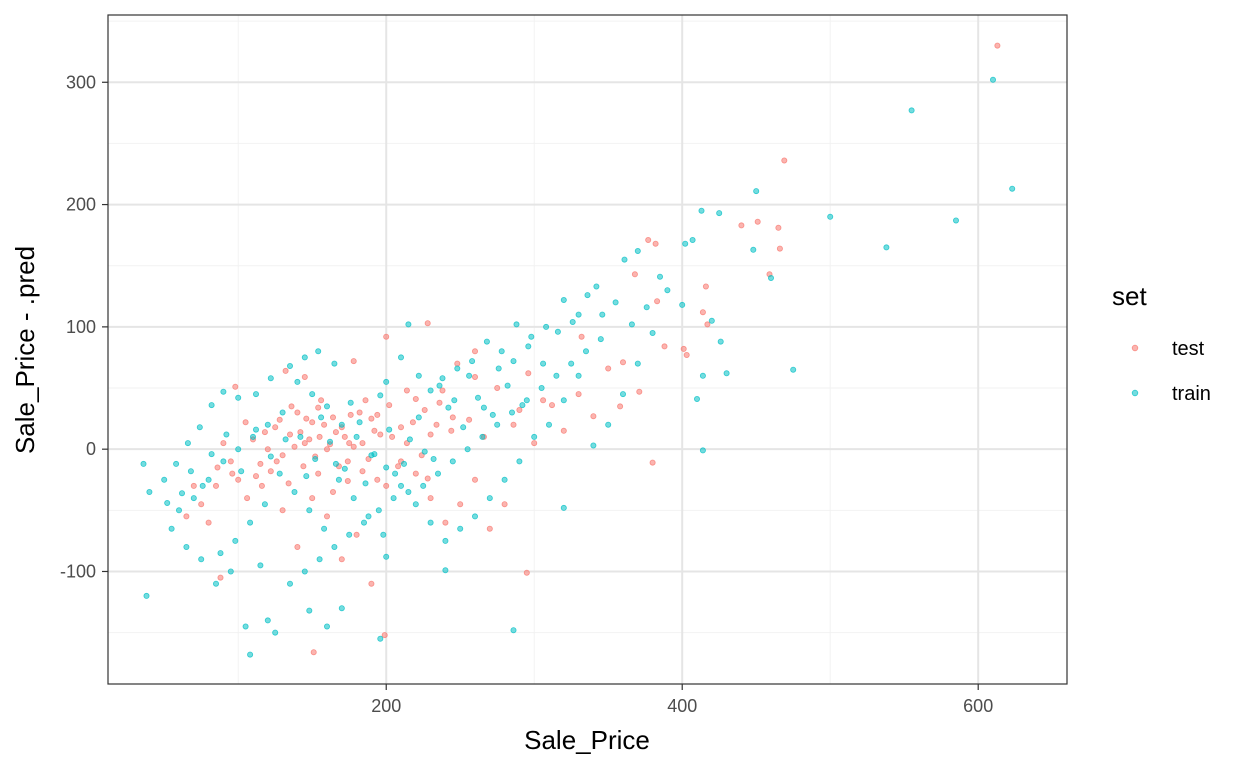  I want to click on y-tick-label: 0, so click(91, 449).